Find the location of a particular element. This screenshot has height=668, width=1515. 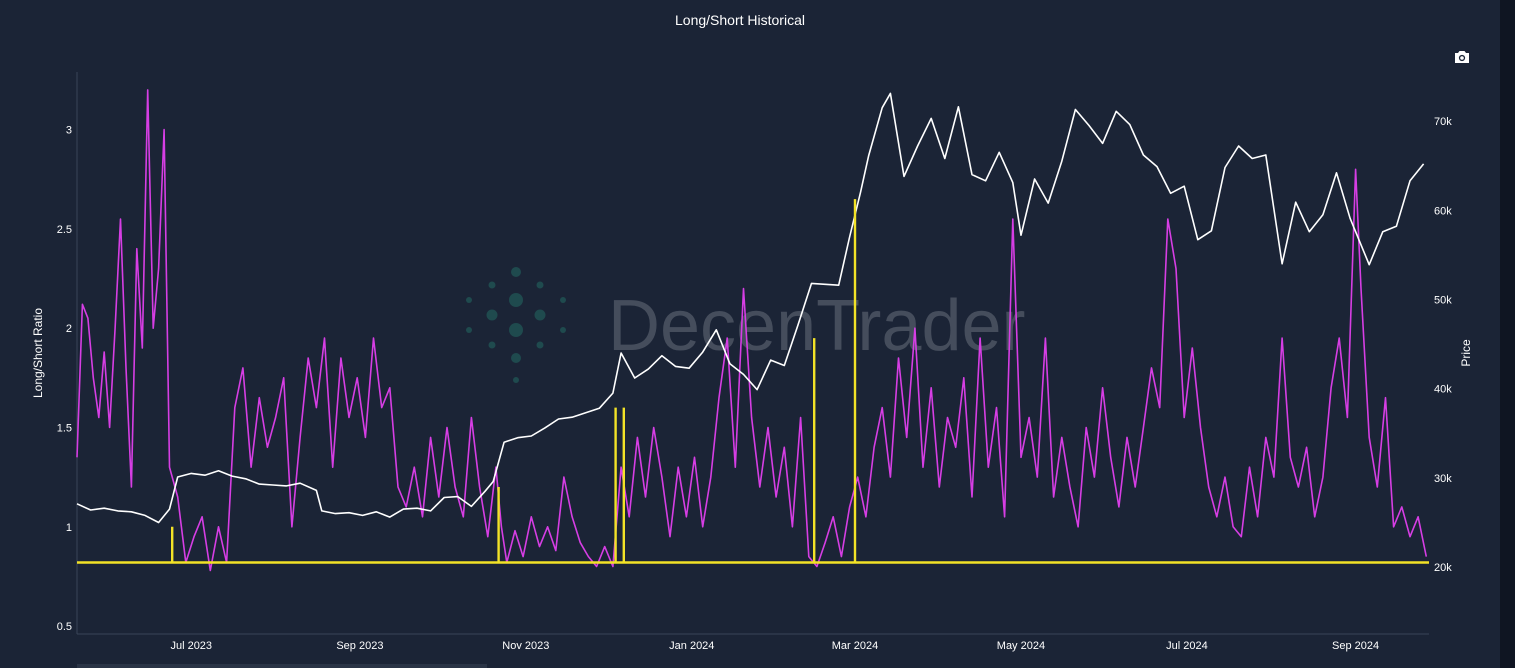

left-axis-tick-label: 2 is located at coordinates (69, 329).